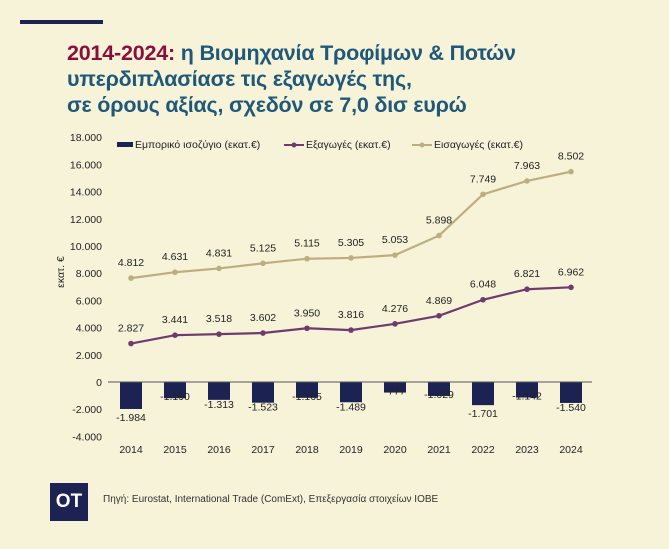  Describe the element at coordinates (219, 450) in the screenshot. I see `x-tick-label: 2016` at that location.